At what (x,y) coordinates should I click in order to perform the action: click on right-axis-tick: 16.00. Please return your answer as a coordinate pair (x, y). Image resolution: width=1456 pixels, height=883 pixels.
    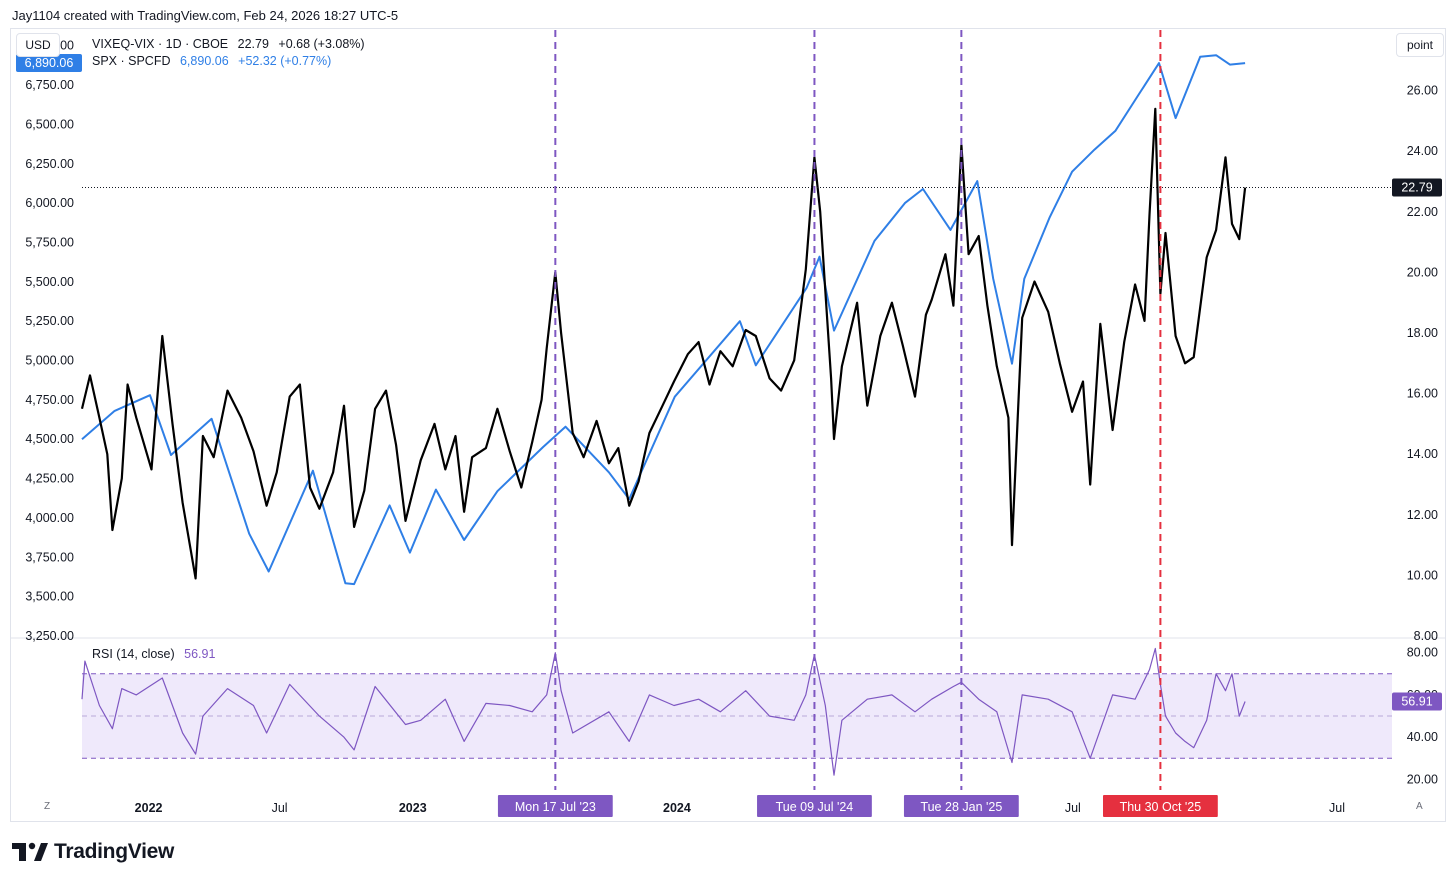
    Looking at the image, I should click on (1422, 394).